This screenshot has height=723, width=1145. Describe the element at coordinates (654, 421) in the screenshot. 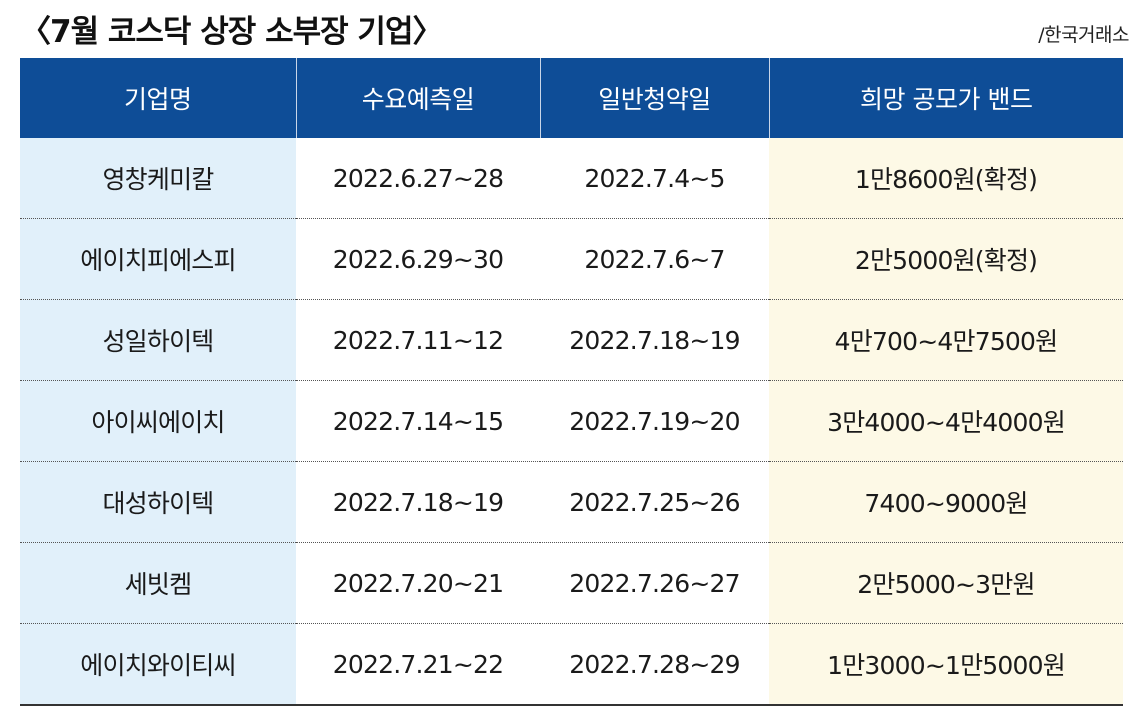

I see `subscription-cell: 2022.7.19~20` at that location.